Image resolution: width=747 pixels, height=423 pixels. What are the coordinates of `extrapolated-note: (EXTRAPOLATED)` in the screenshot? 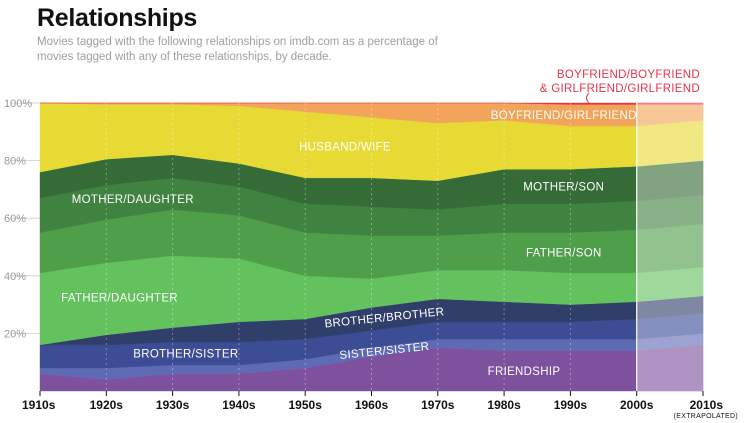 It's located at (706, 416).